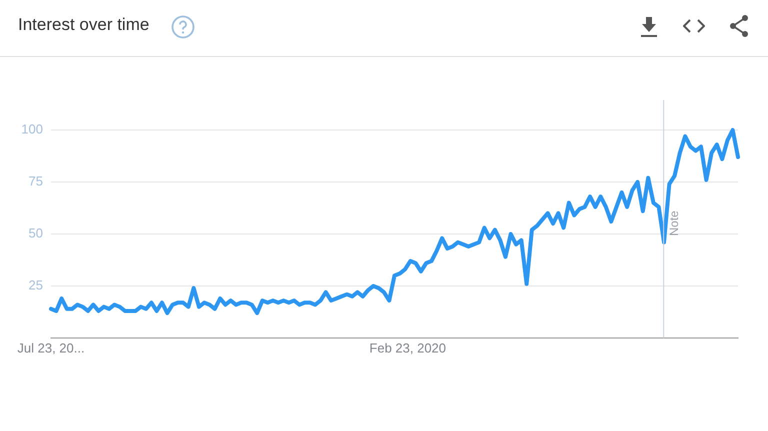  What do you see at coordinates (32, 129) in the screenshot?
I see `y-tick-label: 100` at bounding box center [32, 129].